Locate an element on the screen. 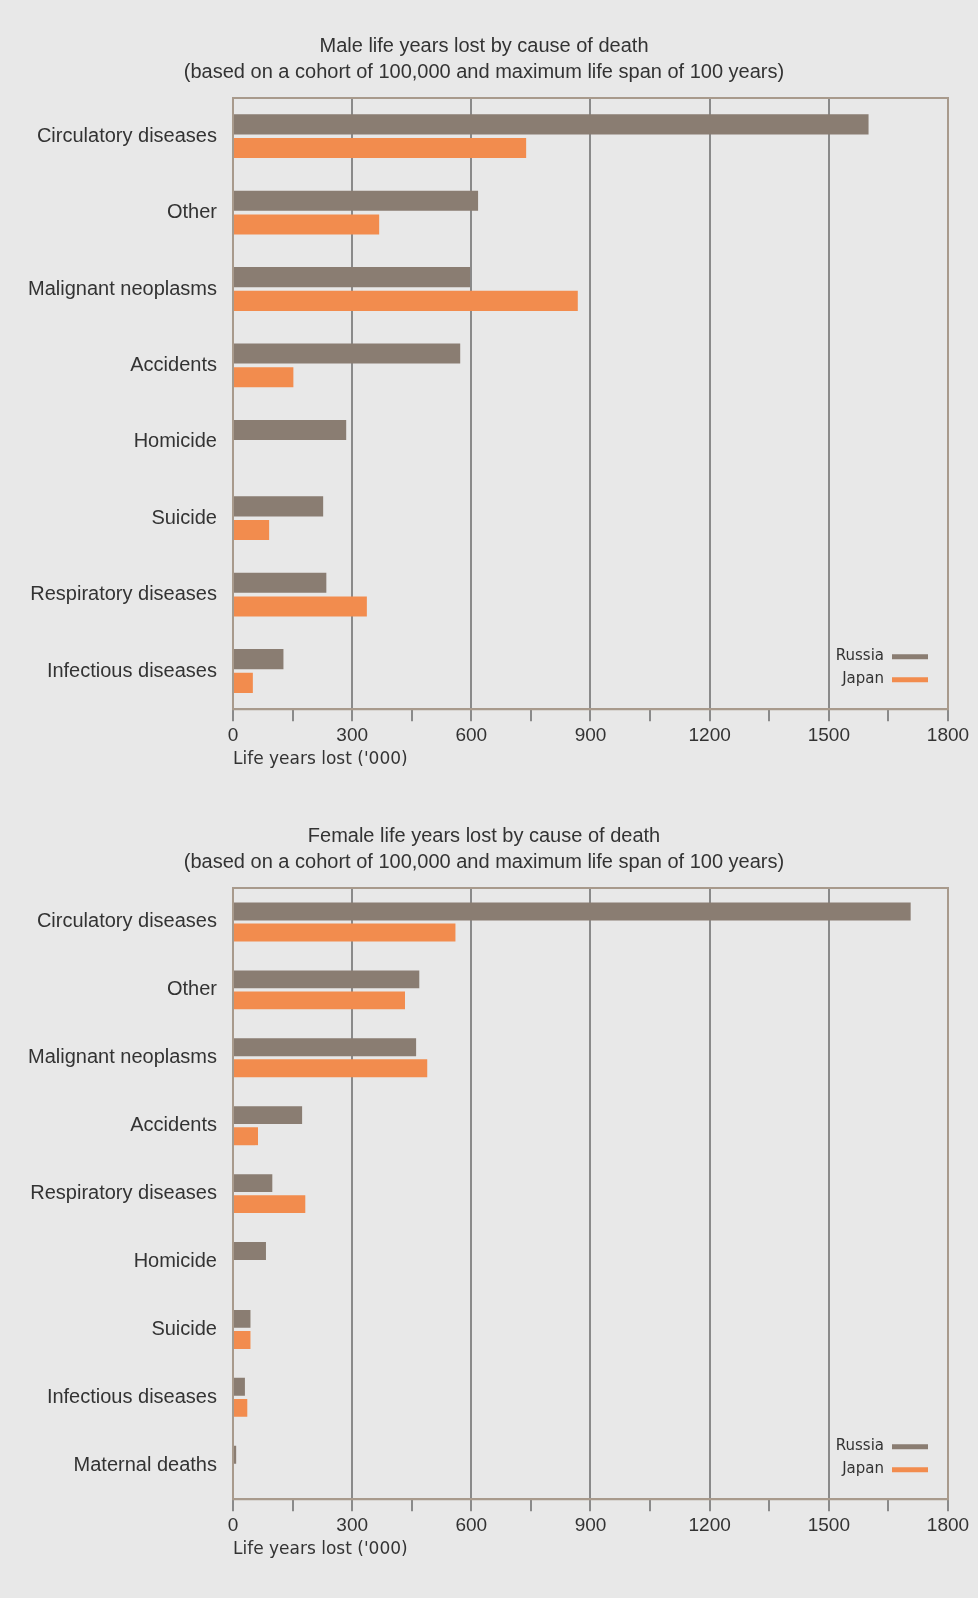 The height and width of the screenshot is (1598, 978). chart-title: Male life years lost by cause of death is located at coordinates (484, 44).